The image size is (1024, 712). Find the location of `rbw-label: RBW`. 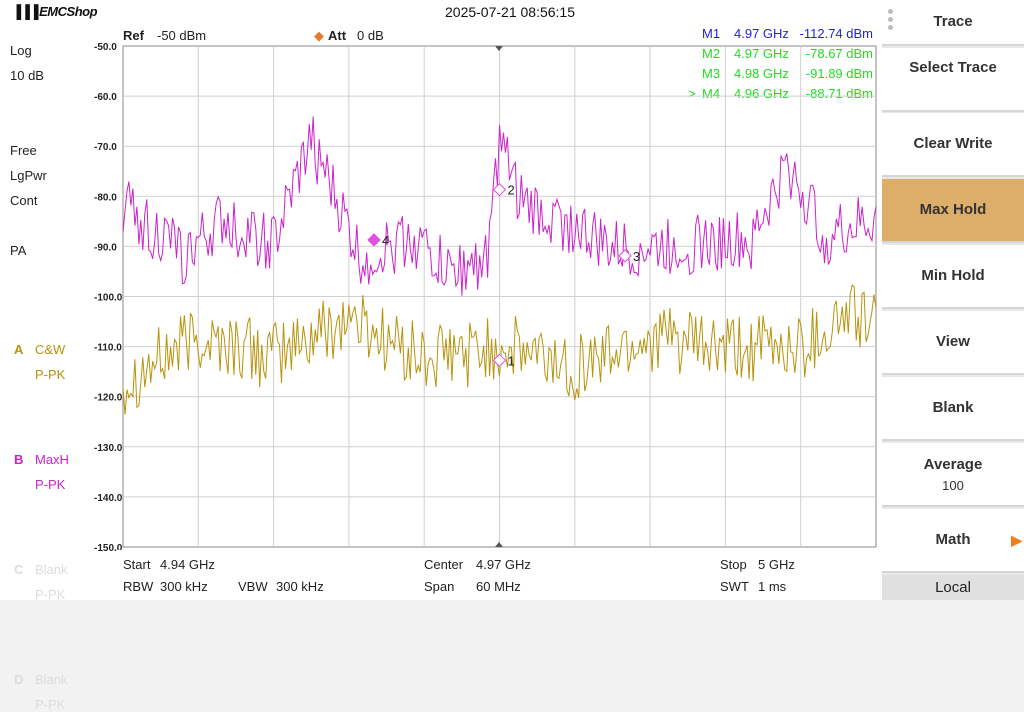

rbw-label: RBW is located at coordinates (138, 586).